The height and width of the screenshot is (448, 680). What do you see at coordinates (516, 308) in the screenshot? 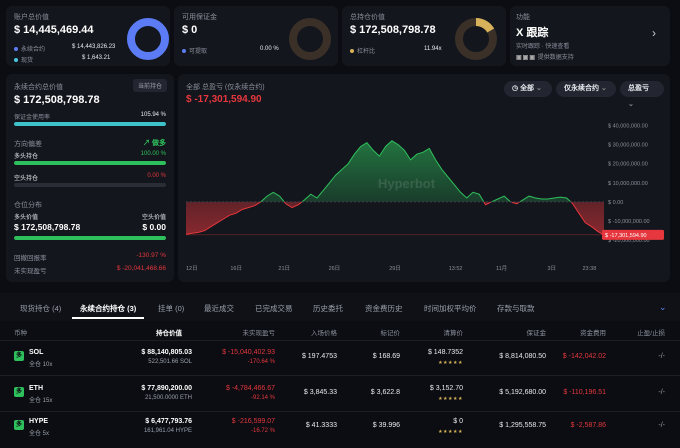
I see `tab-8: 存款与取款` at bounding box center [516, 308].